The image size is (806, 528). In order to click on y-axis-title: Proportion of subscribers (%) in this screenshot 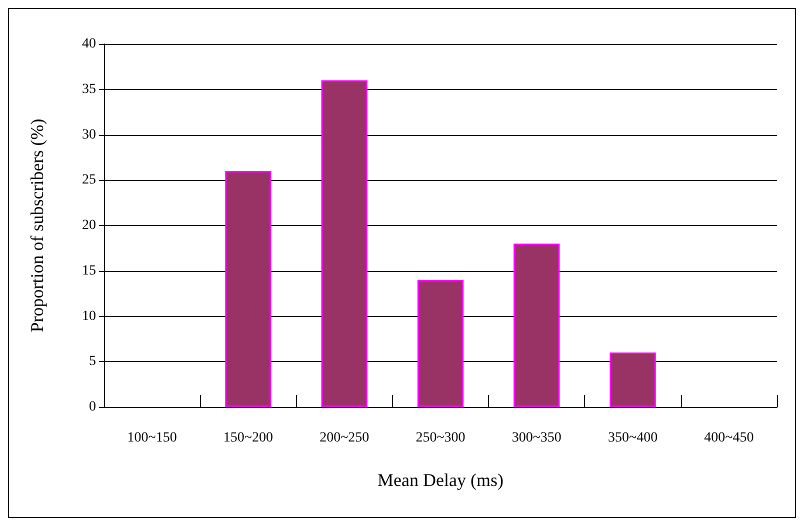, I will do `click(37, 225)`.